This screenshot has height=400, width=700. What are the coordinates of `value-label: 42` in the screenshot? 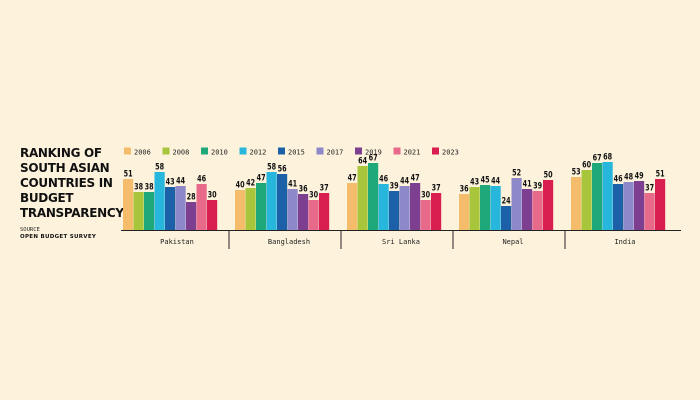 It's located at (250, 184).